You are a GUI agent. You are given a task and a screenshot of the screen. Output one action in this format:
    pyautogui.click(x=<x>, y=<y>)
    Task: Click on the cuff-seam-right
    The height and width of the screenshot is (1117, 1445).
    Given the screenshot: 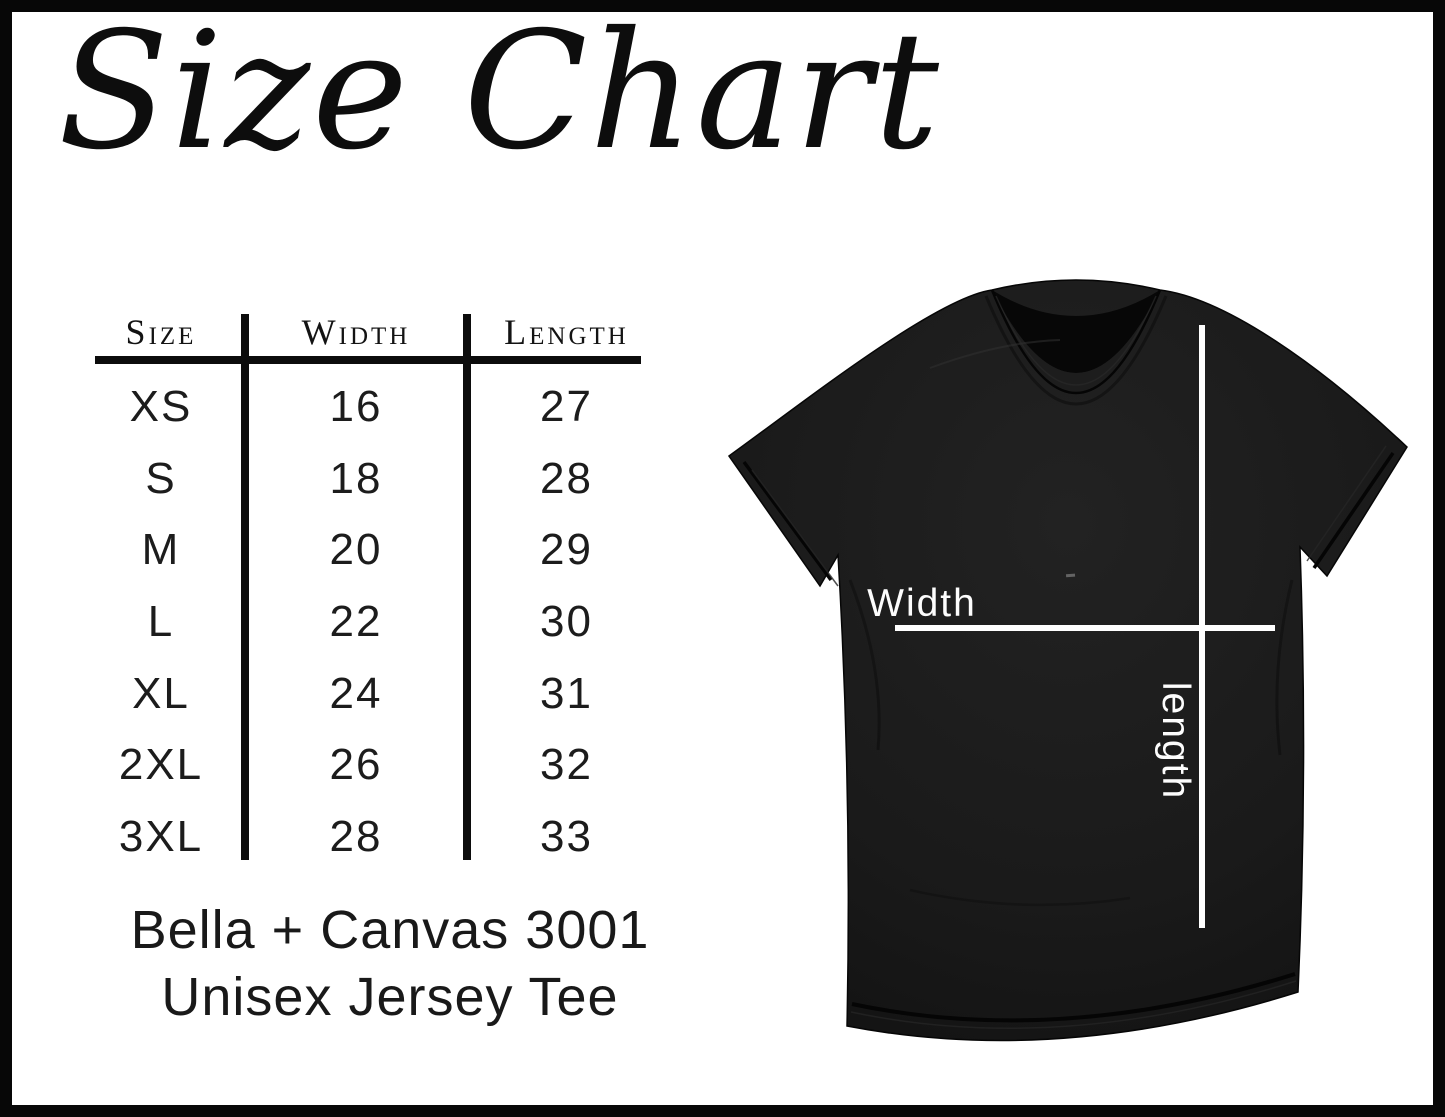 What is the action you would take?
    pyautogui.click(x=1353, y=510)
    